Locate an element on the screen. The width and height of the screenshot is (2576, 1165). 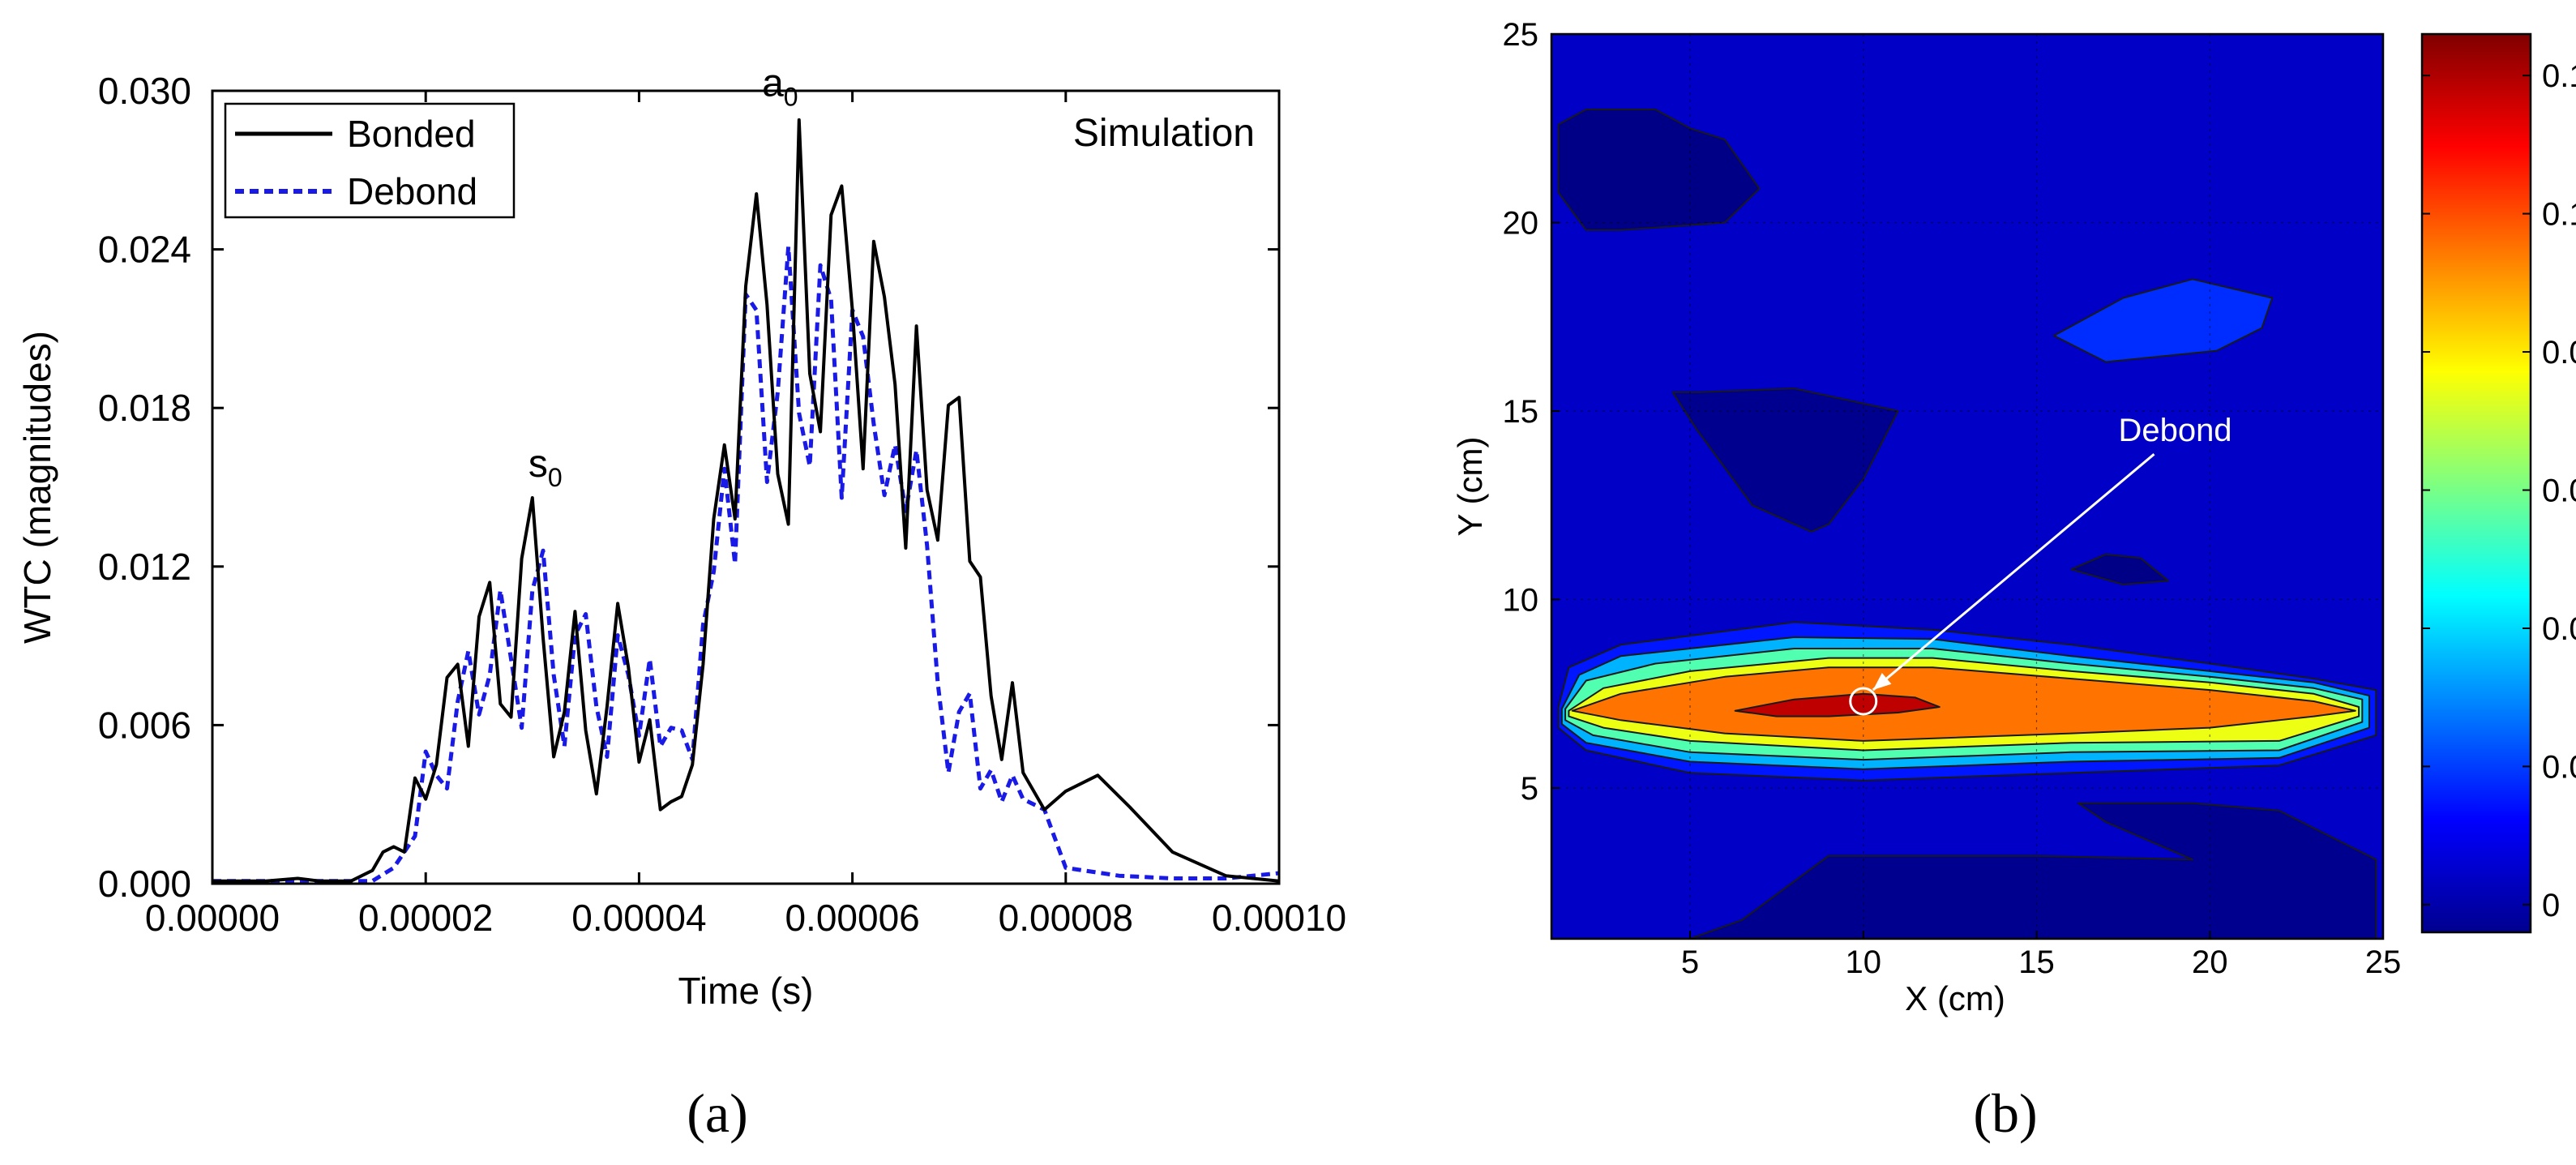
peak-label-s0: s0 is located at coordinates (545, 467).